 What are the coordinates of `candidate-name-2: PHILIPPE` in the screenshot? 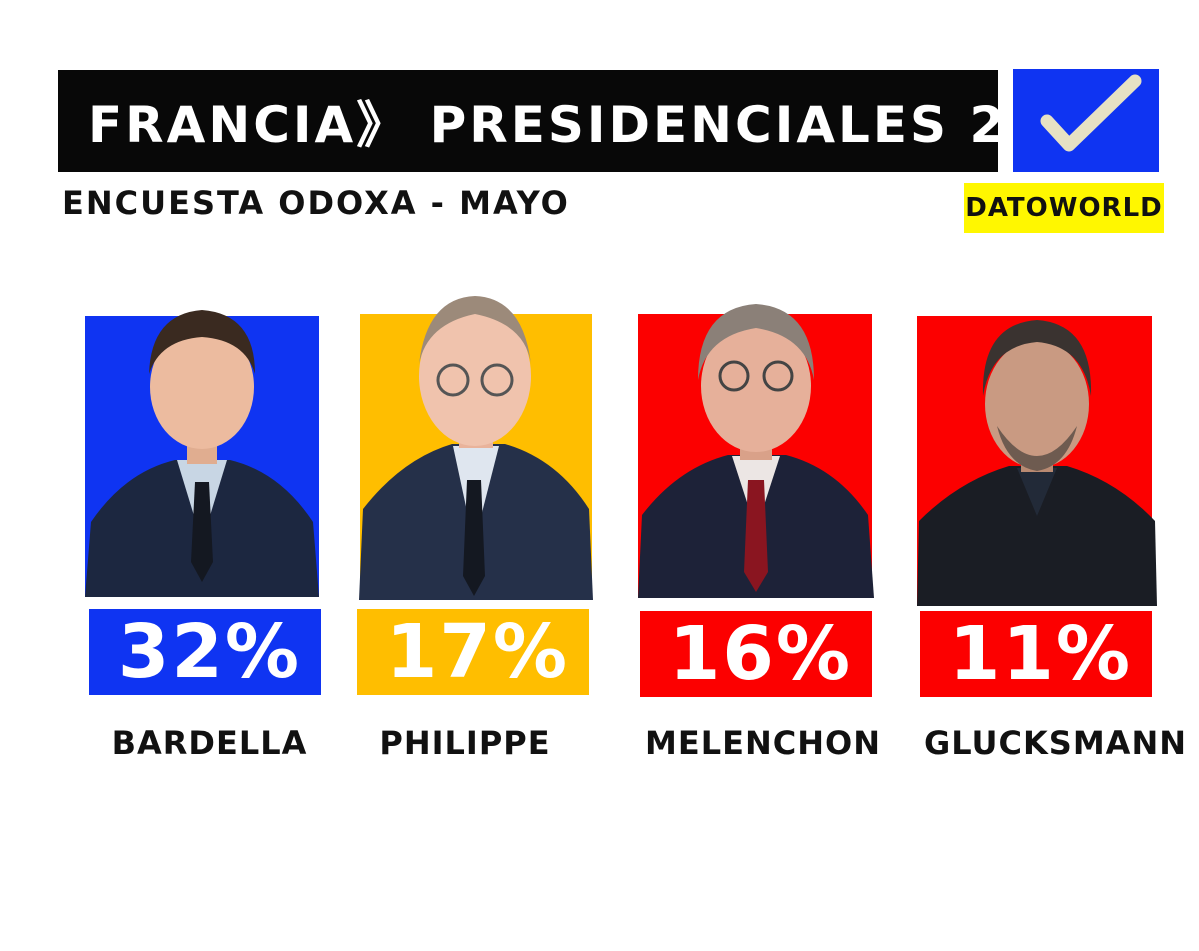 It's located at (465, 743).